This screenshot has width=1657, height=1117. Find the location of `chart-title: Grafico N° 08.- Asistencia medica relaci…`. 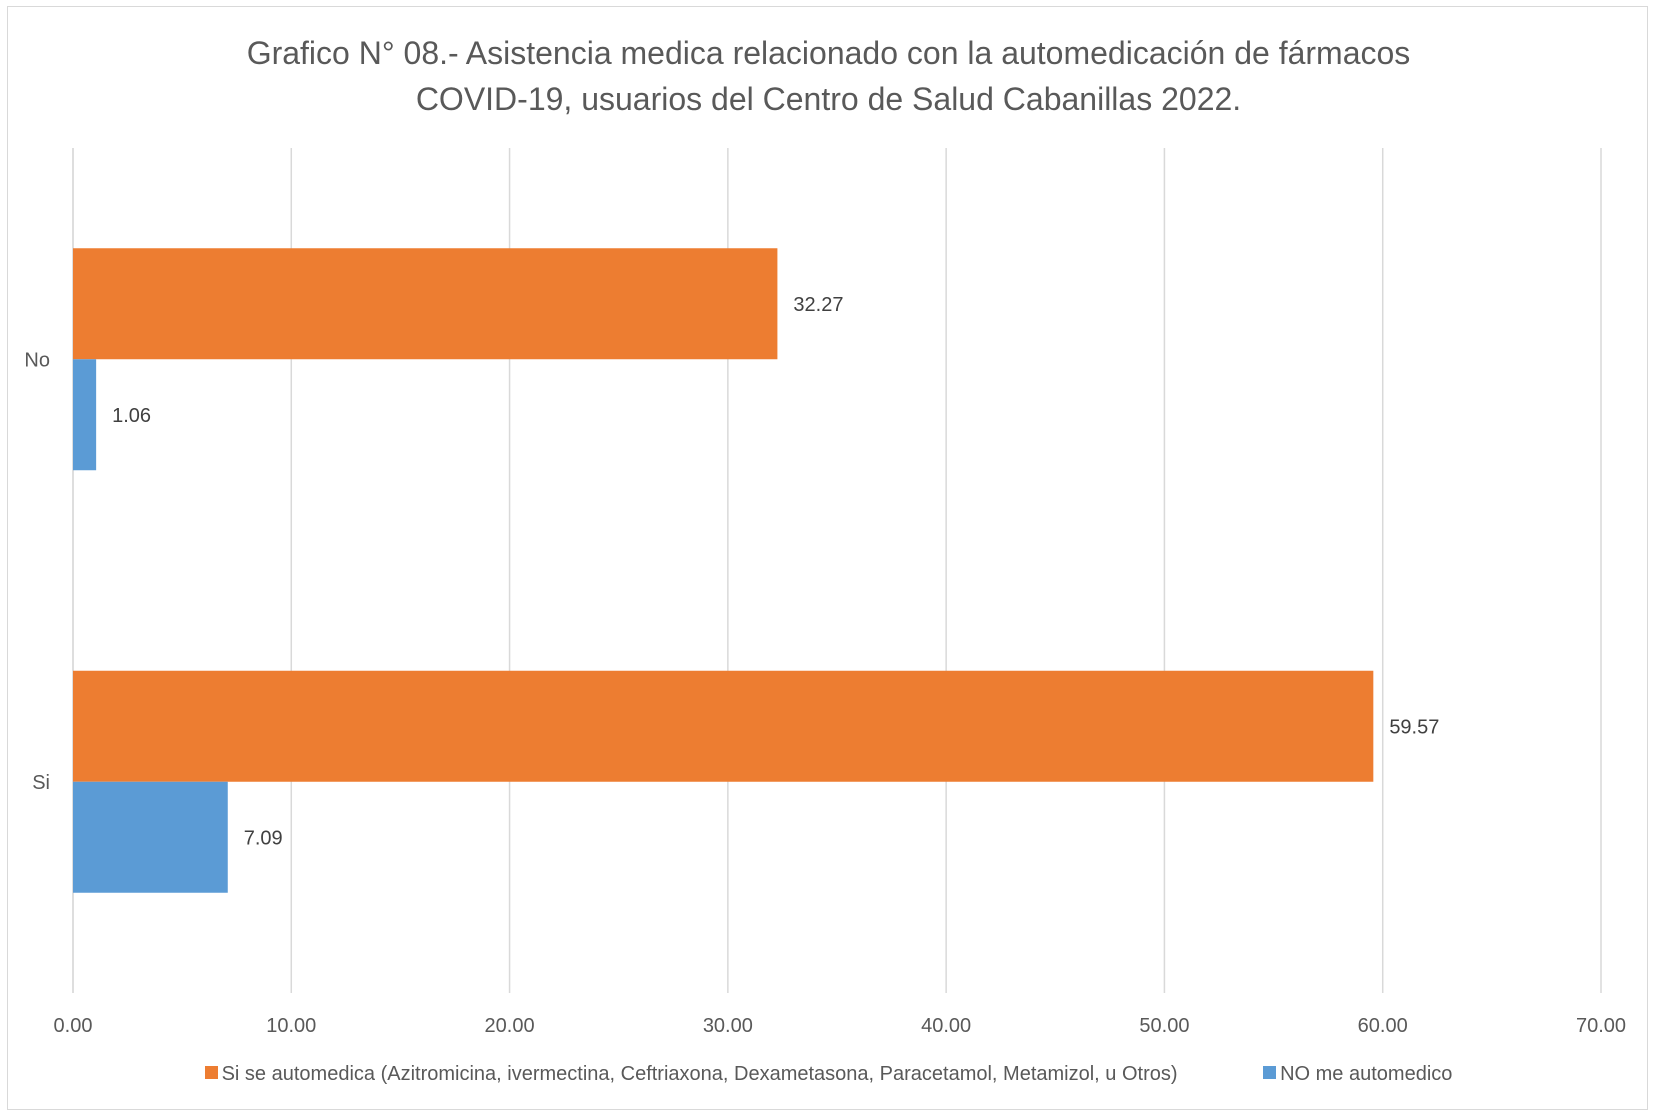

chart-title: Grafico N° 08.- Asistencia medica relaci… is located at coordinates (828, 76).